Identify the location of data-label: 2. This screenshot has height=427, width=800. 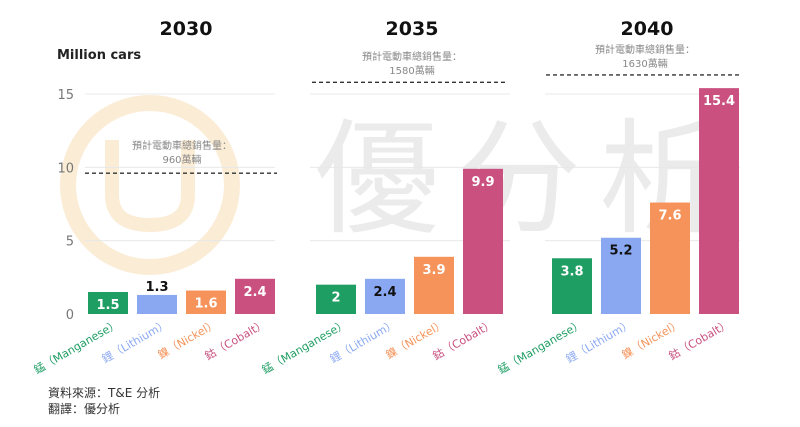
(335, 298).